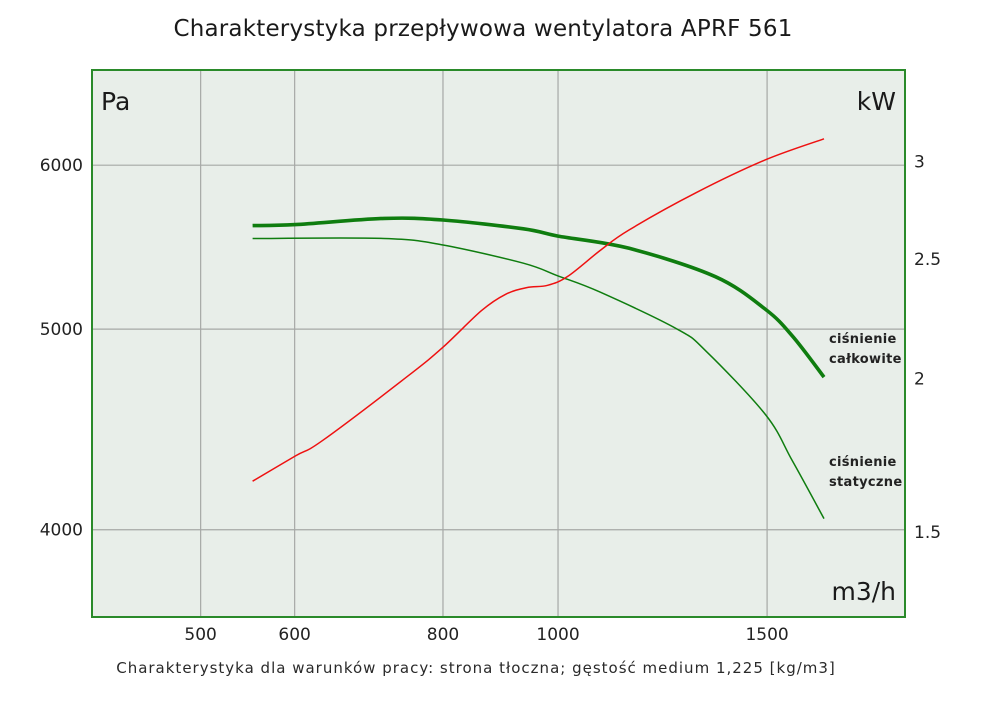 The image size is (1000, 706). I want to click on y2-tick-label: 2, so click(919, 379).